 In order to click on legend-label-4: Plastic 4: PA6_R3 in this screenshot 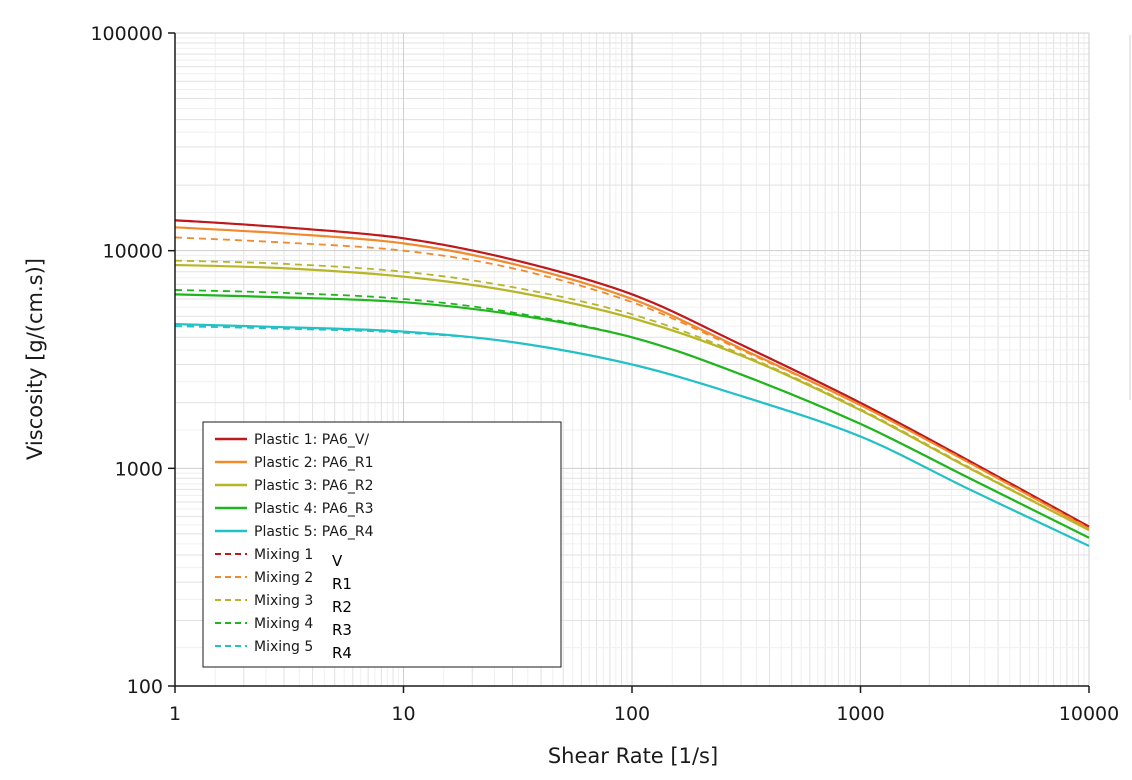, I will do `click(313, 509)`.